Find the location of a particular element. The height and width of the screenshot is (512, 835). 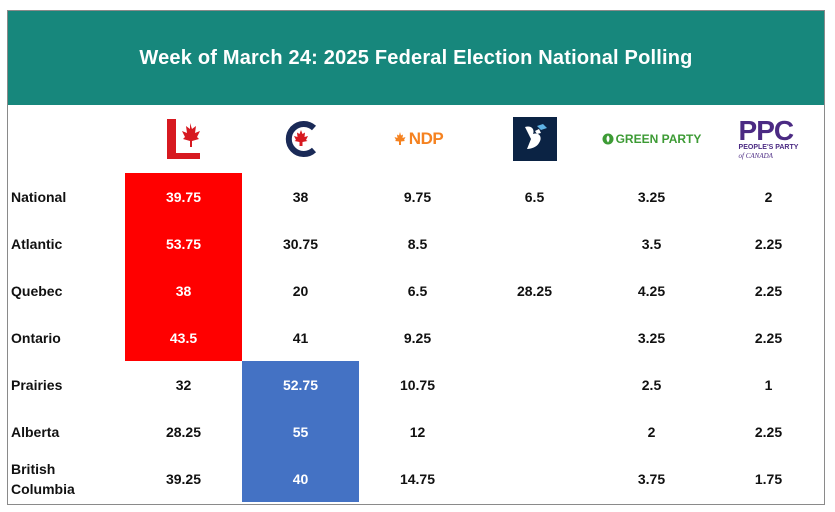

data-cell: 39.75 is located at coordinates (183, 196).